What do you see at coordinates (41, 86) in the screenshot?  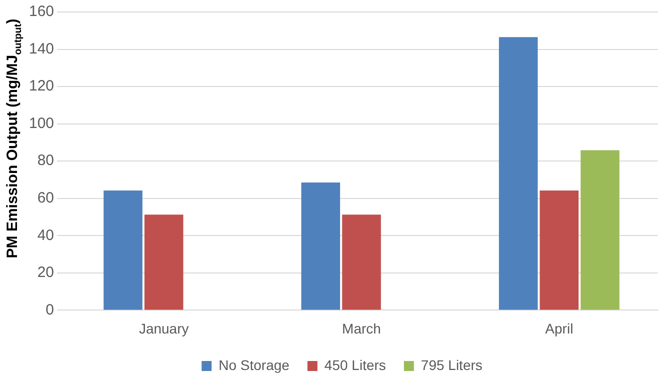 I see `y-tick-label: 120` at bounding box center [41, 86].